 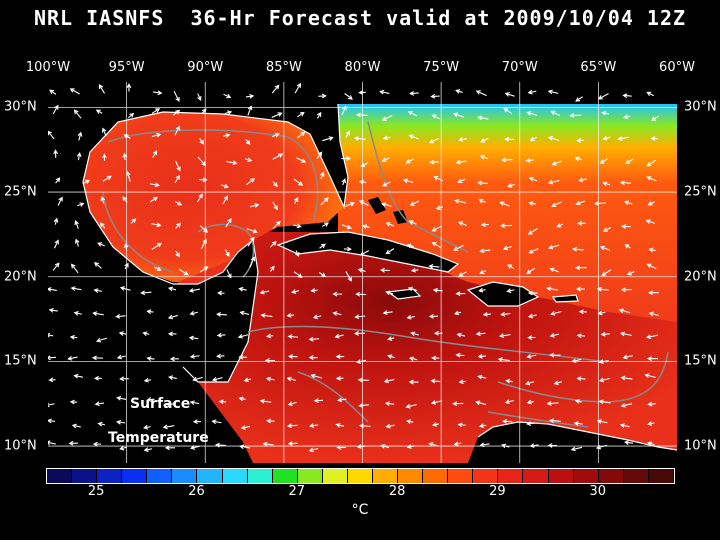 What do you see at coordinates (700, 361) in the screenshot?
I see `lat-label-right: 15°N` at bounding box center [700, 361].